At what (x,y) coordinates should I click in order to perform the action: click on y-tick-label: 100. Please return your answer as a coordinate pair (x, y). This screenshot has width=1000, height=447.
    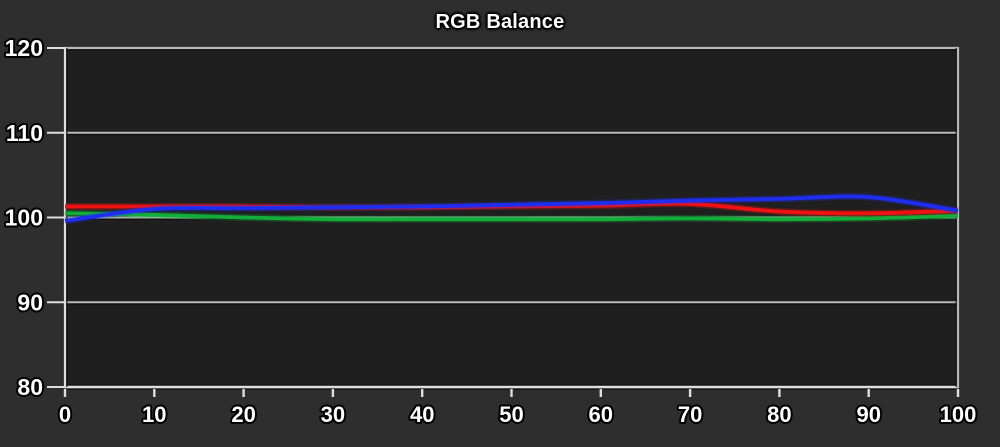
    Looking at the image, I should click on (24, 218).